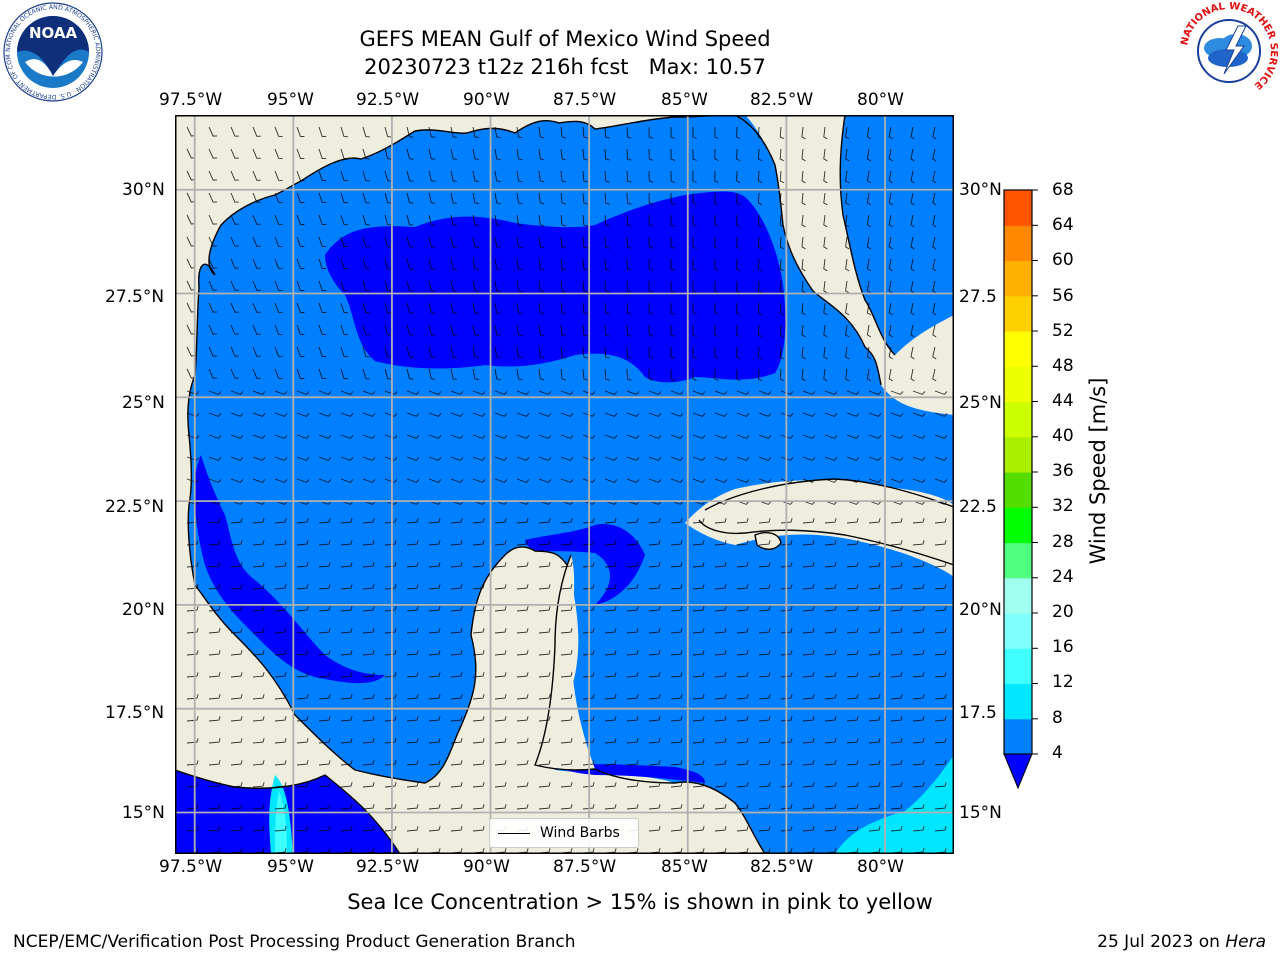  Describe the element at coordinates (980, 813) in the screenshot. I see `lat-label-right: 15°N` at that location.